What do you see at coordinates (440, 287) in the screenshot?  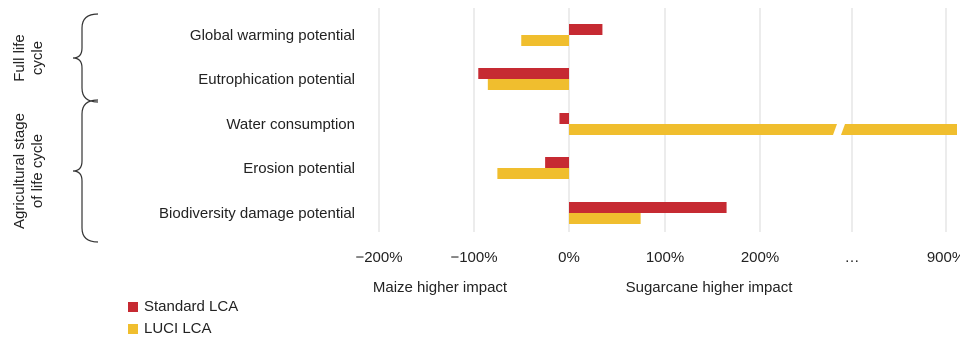 I see `direction-label-negative: Maize higher impact` at bounding box center [440, 287].